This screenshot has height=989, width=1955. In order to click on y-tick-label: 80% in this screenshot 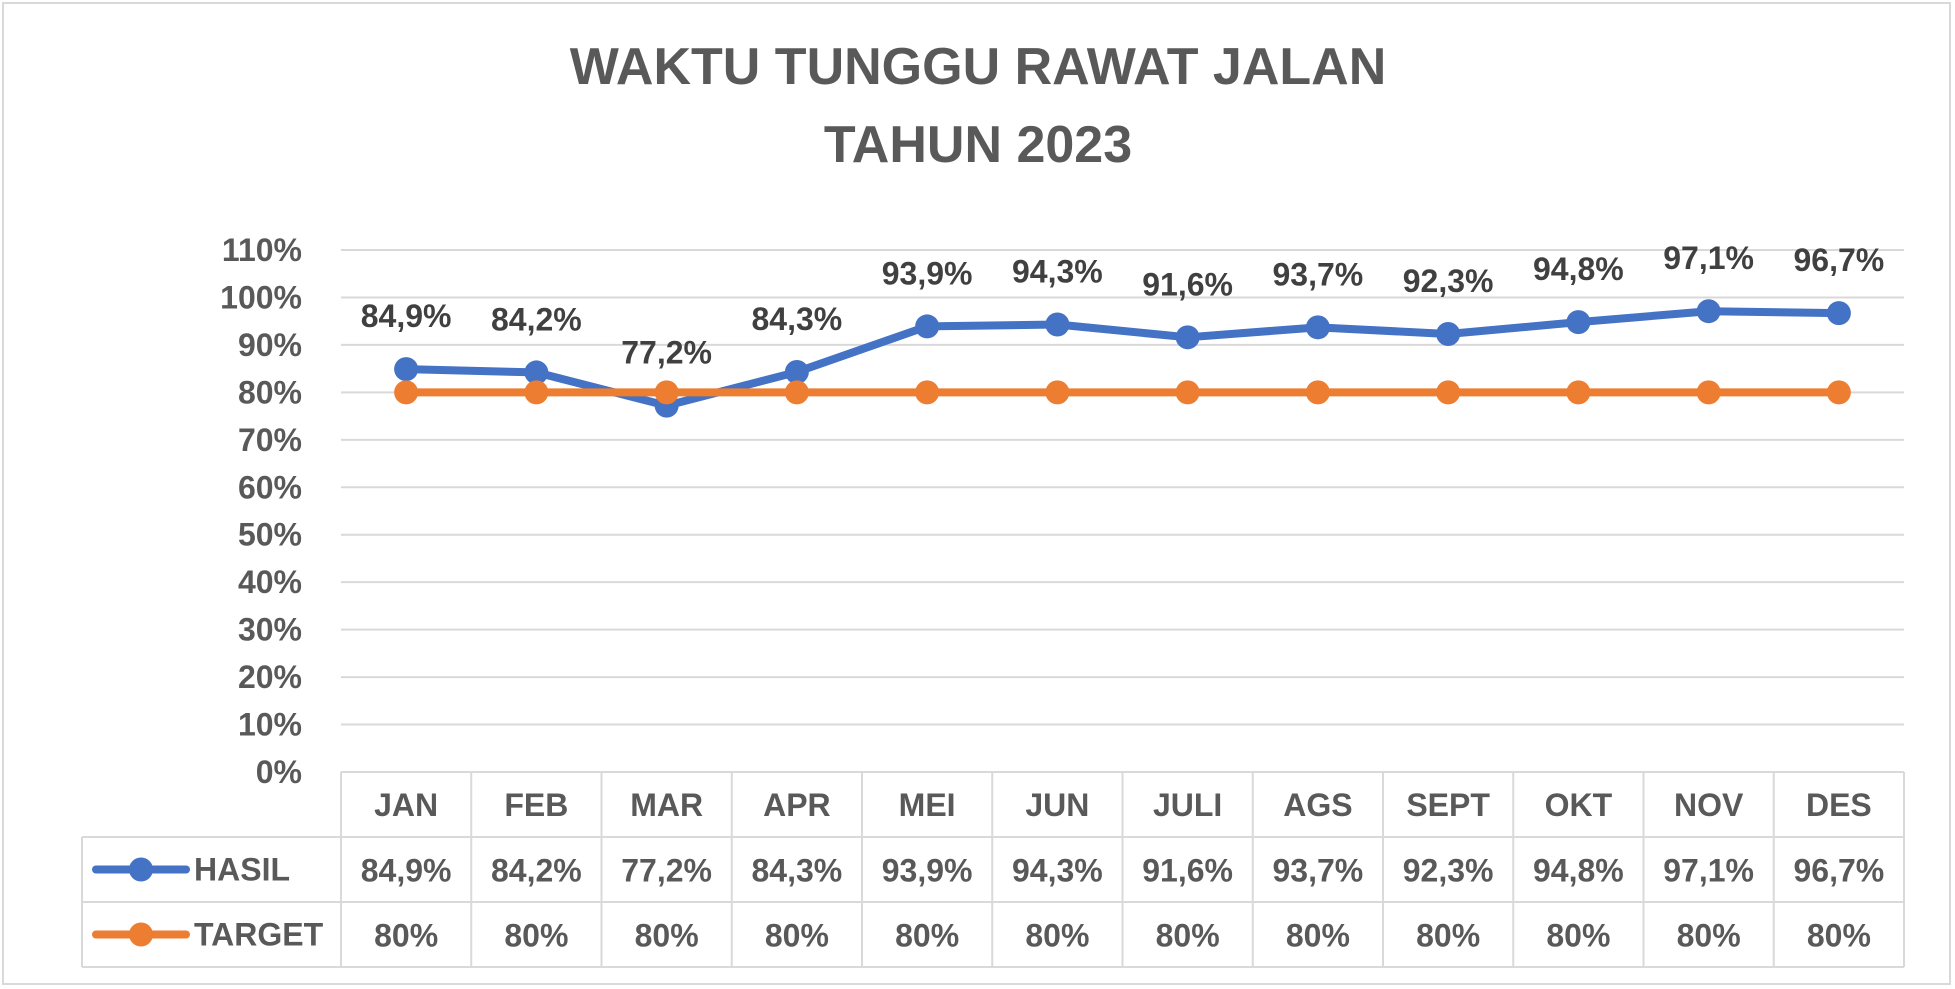, I will do `click(270, 392)`.